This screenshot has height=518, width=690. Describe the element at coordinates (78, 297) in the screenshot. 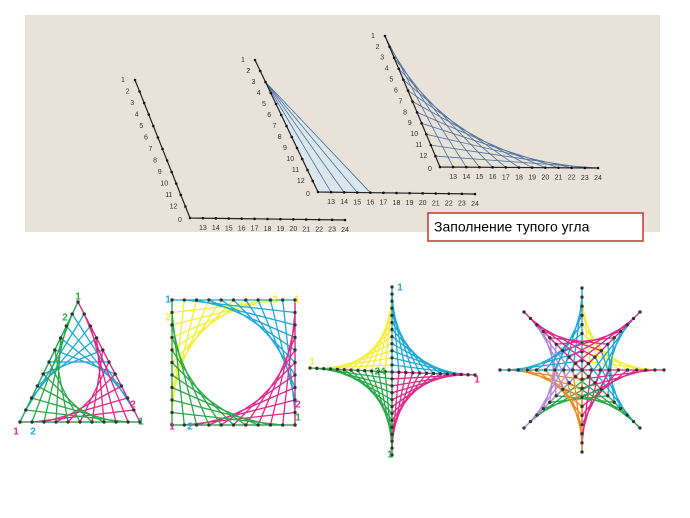

I see `figure-label: 1` at that location.